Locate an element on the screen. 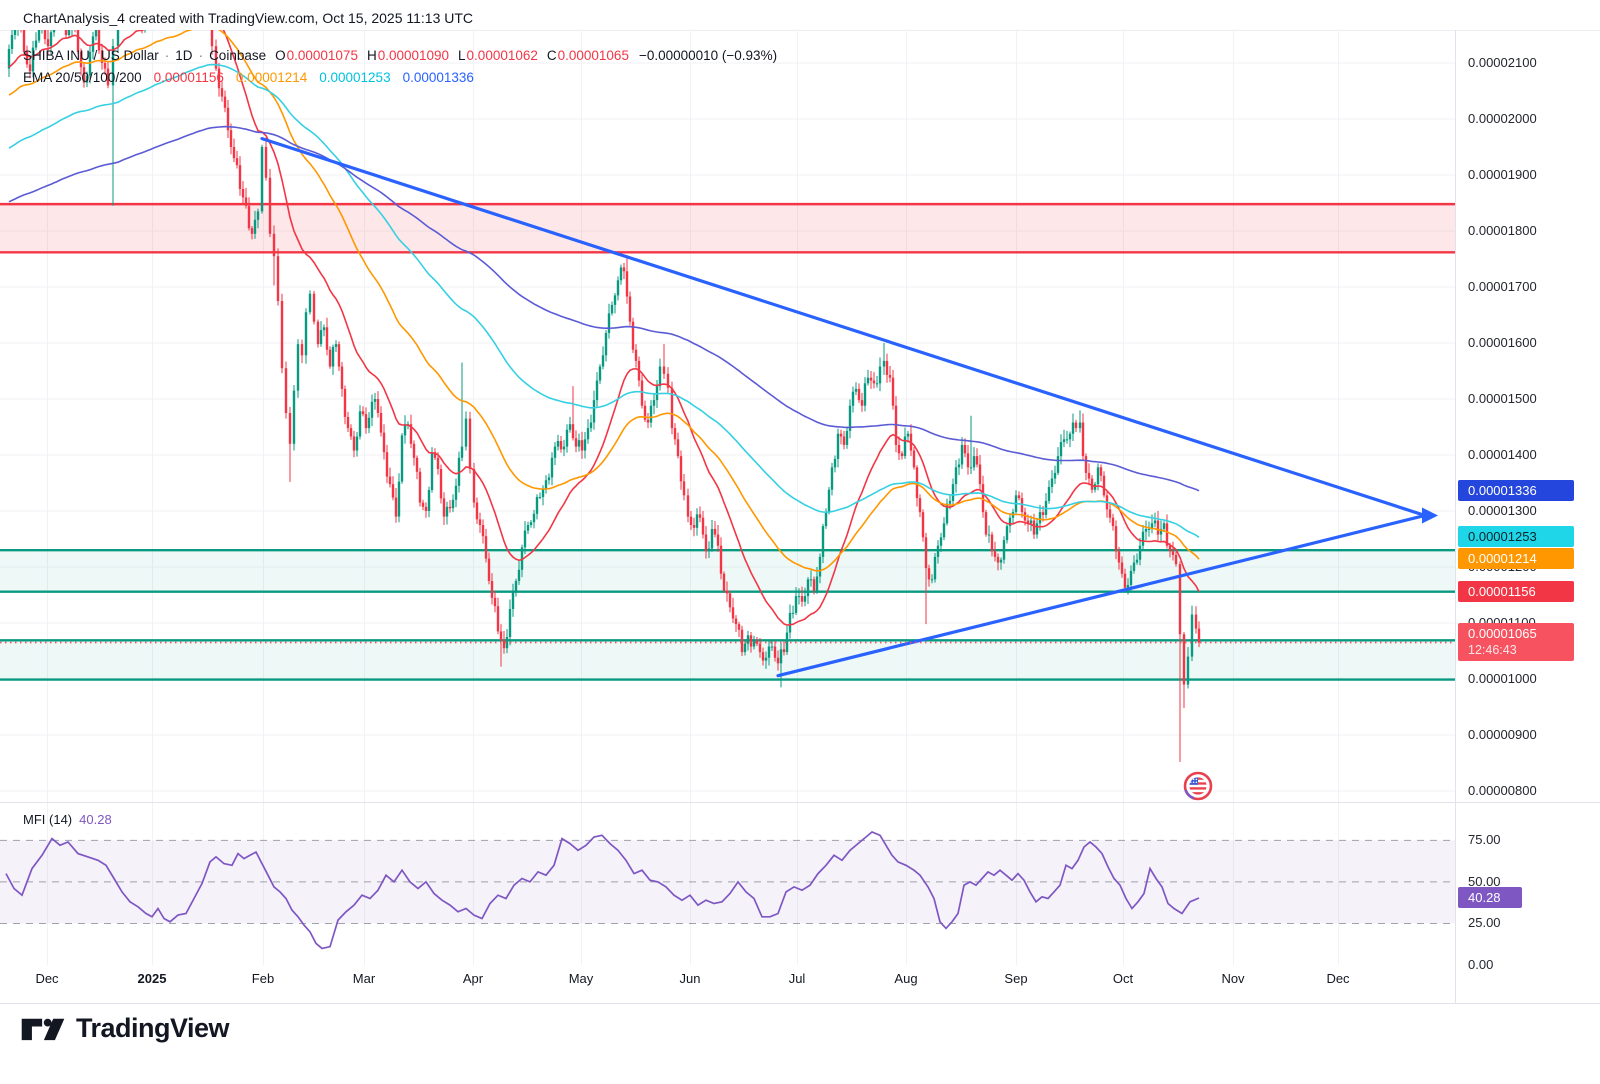 The image size is (1600, 1084). trendline-arrowhead is located at coordinates (1430, 515).